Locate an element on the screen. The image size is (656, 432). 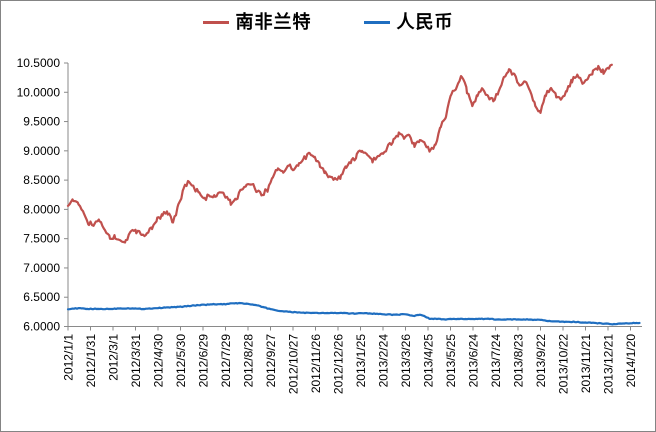
x-axis-label: 2012/9/27 is located at coordinates (271, 361).